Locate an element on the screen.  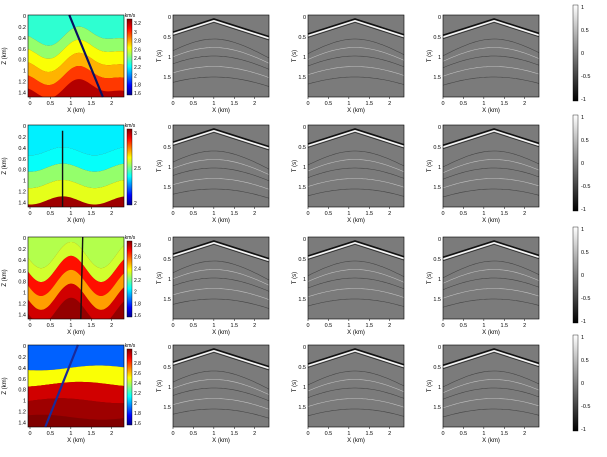
colorbar-tick-label: 3.2 is located at coordinates (137, 24).